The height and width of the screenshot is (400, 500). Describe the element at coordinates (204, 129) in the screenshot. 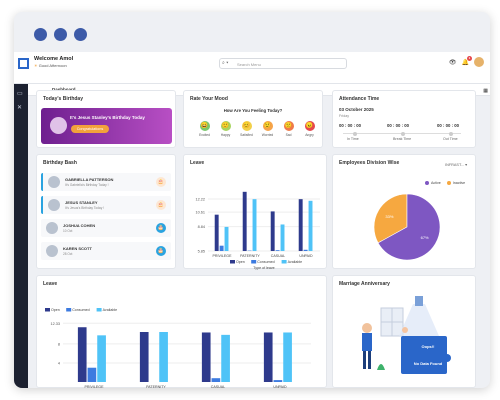

I see `mood-option-excited: 😄 Excited` at that location.